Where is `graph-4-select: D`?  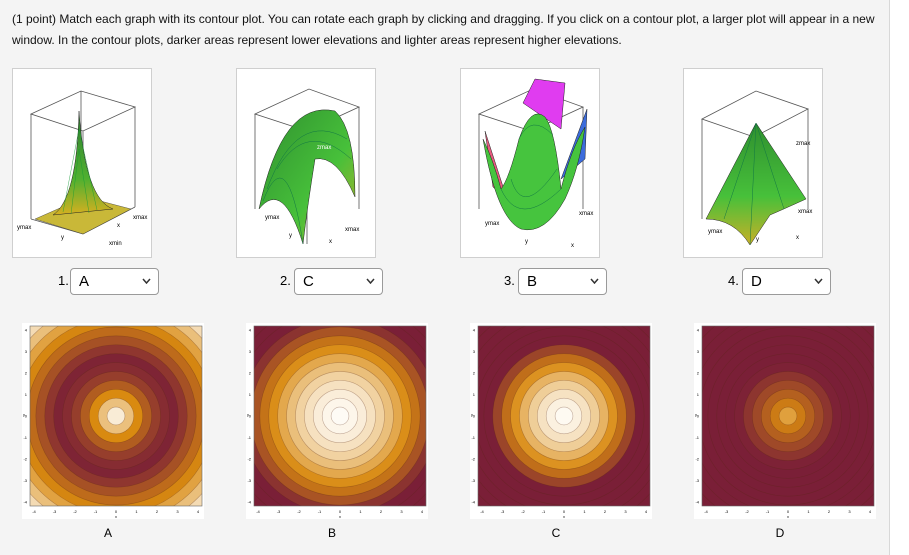
graph-4-select: D is located at coordinates (786, 281).